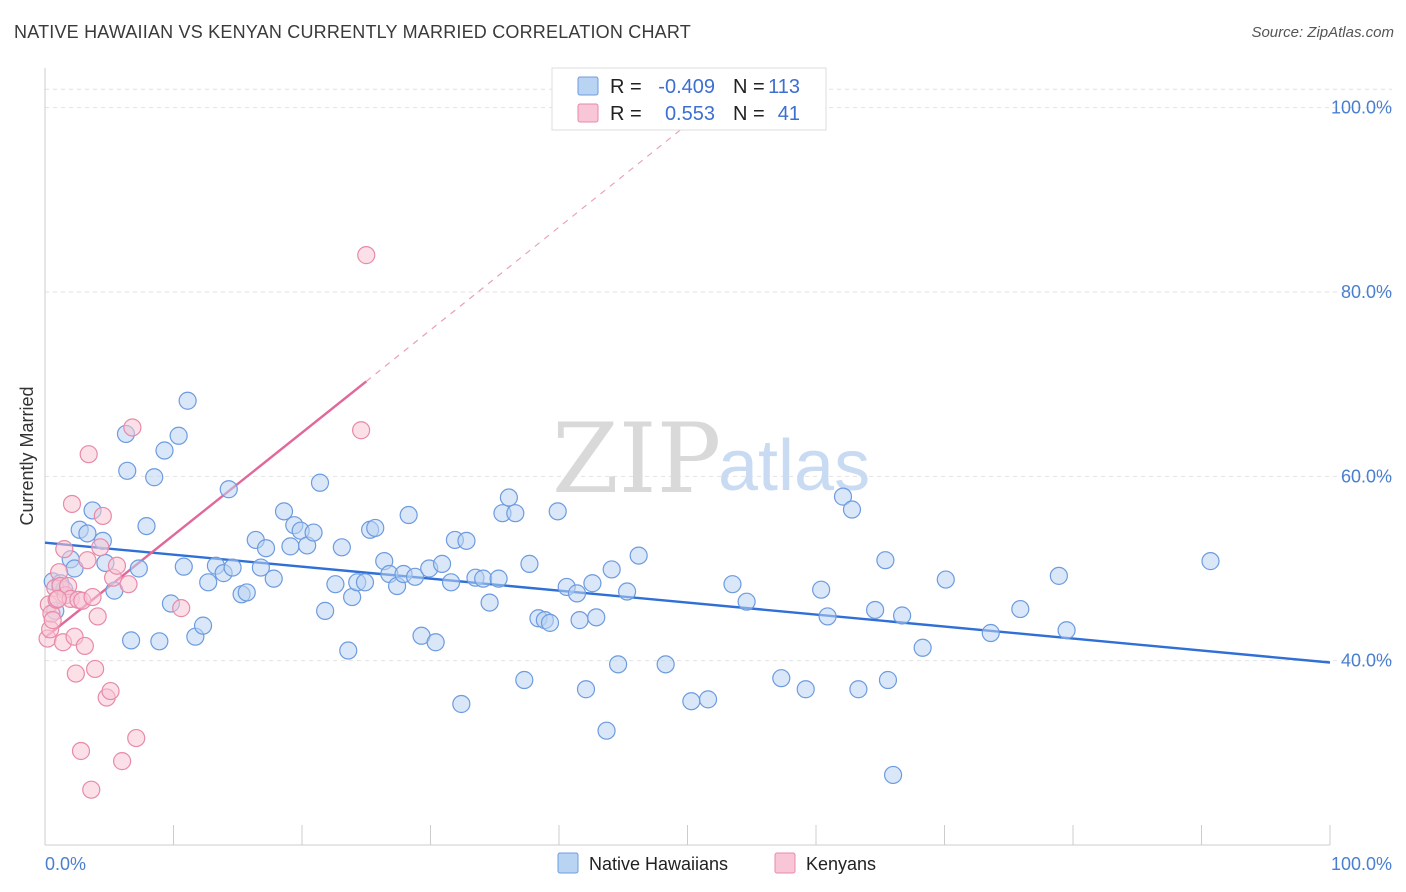 This screenshot has width=1406, height=892. What do you see at coordinates (690, 114) in the screenshot?
I see `legend-r-value-kenyans: 0.553` at bounding box center [690, 114].